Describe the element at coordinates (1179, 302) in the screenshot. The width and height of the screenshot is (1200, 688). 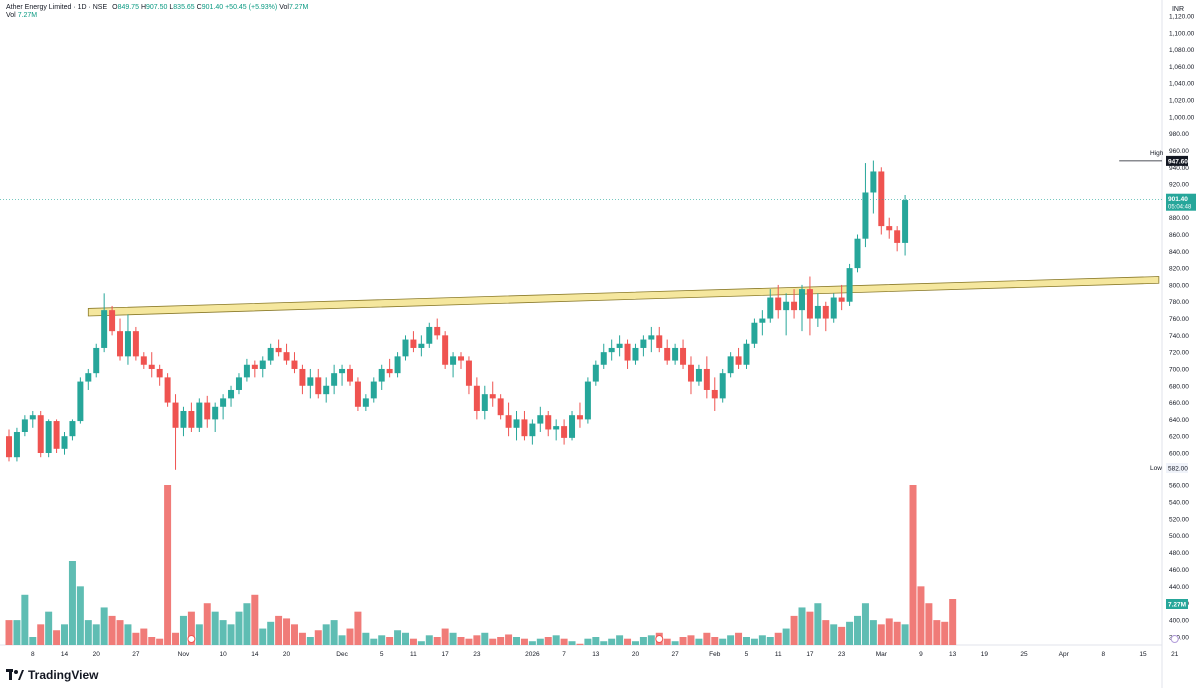
I see `price-tick-label: 780.00` at that location.